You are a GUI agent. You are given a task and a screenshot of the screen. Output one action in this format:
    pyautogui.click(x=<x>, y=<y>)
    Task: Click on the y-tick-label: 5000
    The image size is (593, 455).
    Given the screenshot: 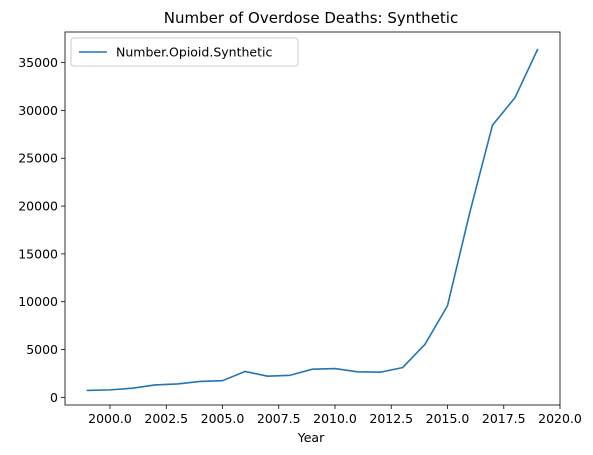 What is the action you would take?
    pyautogui.click(x=42, y=349)
    